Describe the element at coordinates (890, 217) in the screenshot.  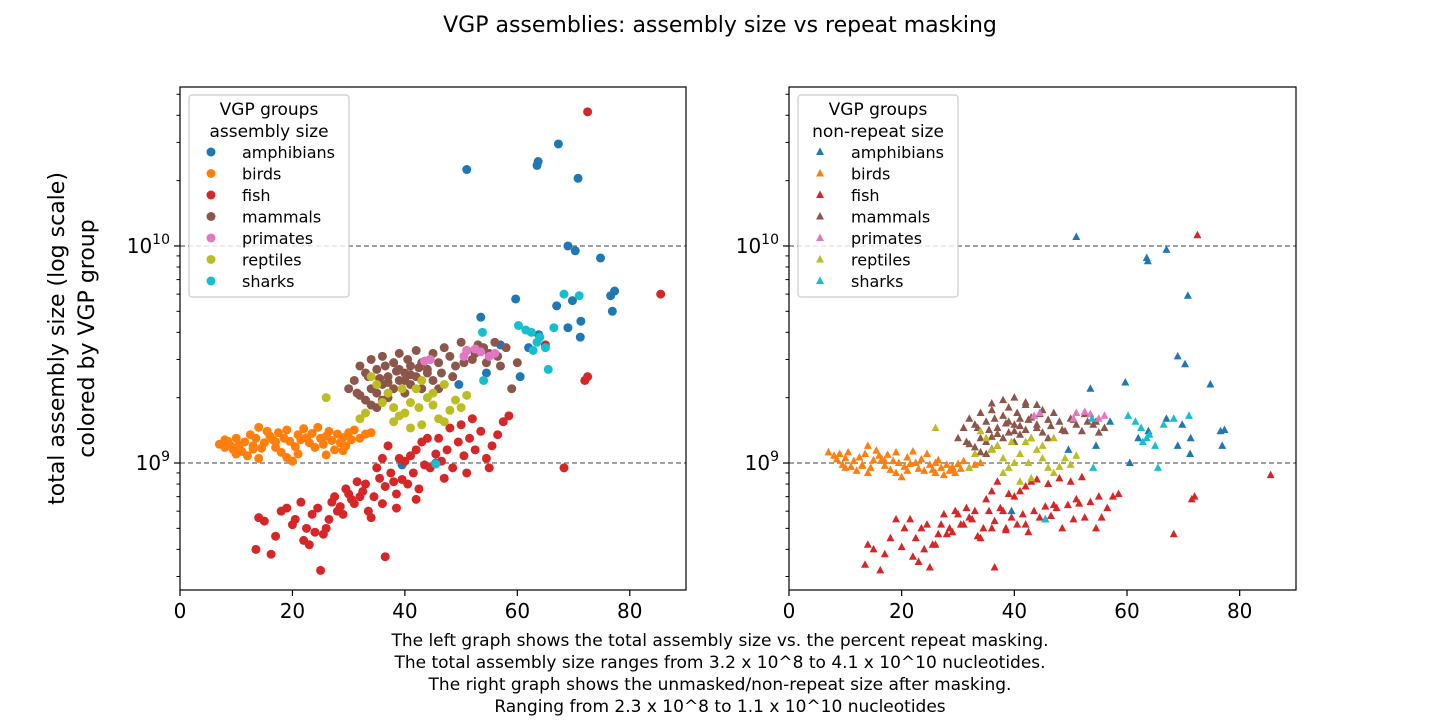
I see `legend-label: mammals` at that location.